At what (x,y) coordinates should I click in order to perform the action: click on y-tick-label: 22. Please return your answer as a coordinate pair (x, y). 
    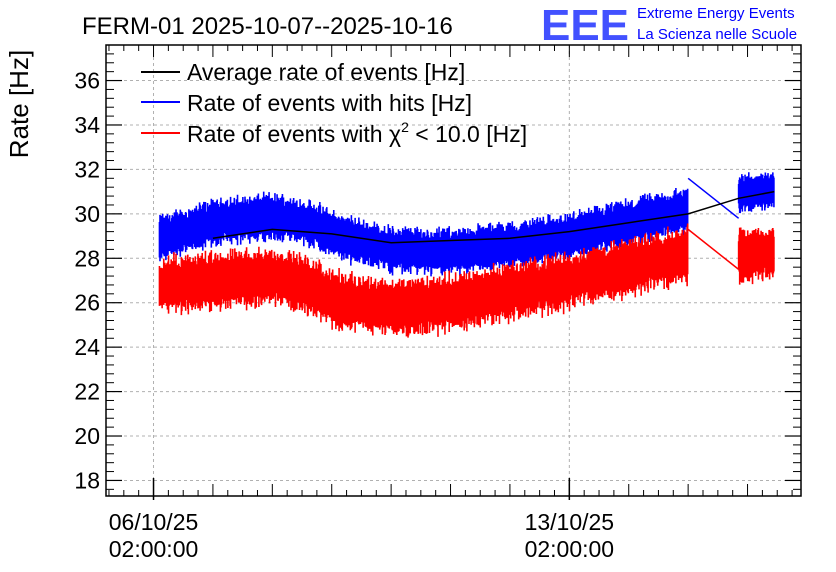
    Looking at the image, I should click on (87, 392).